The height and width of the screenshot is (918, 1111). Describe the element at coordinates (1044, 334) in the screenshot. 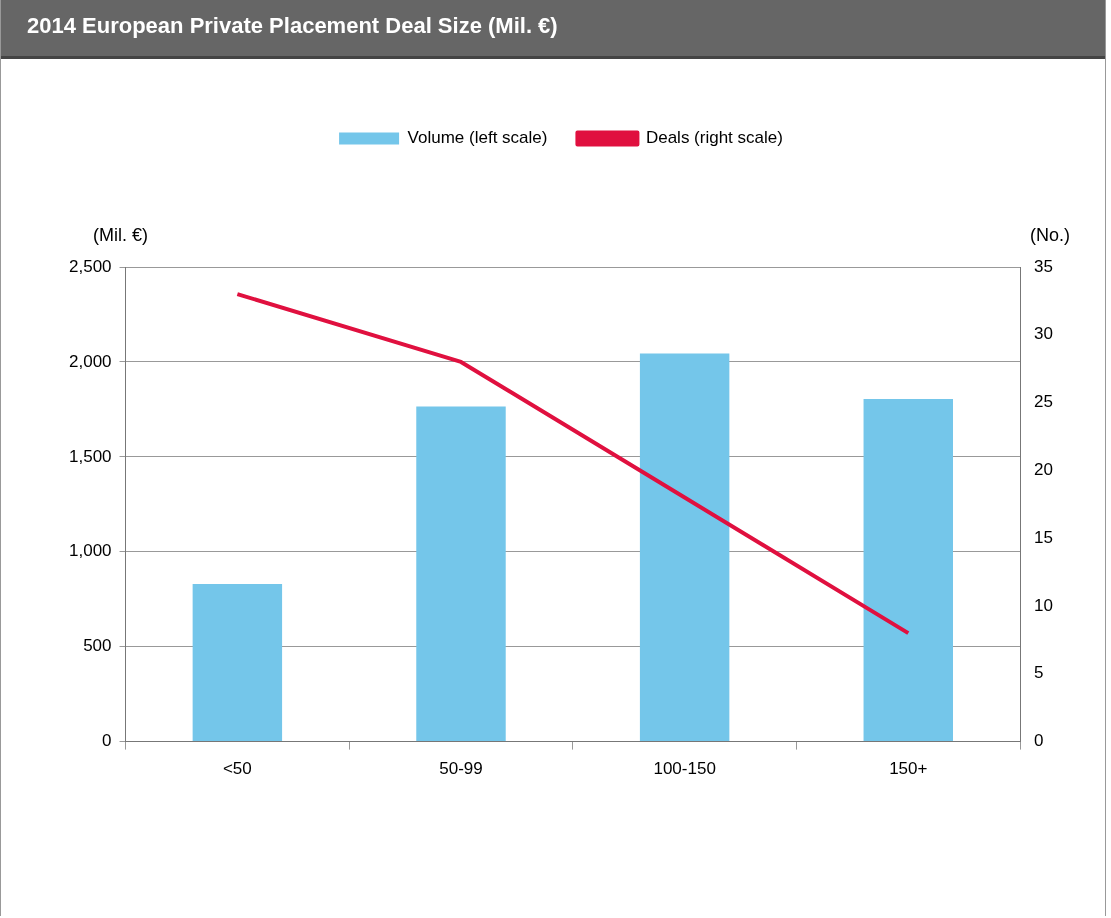

I see `y2-tick-label: 30` at that location.